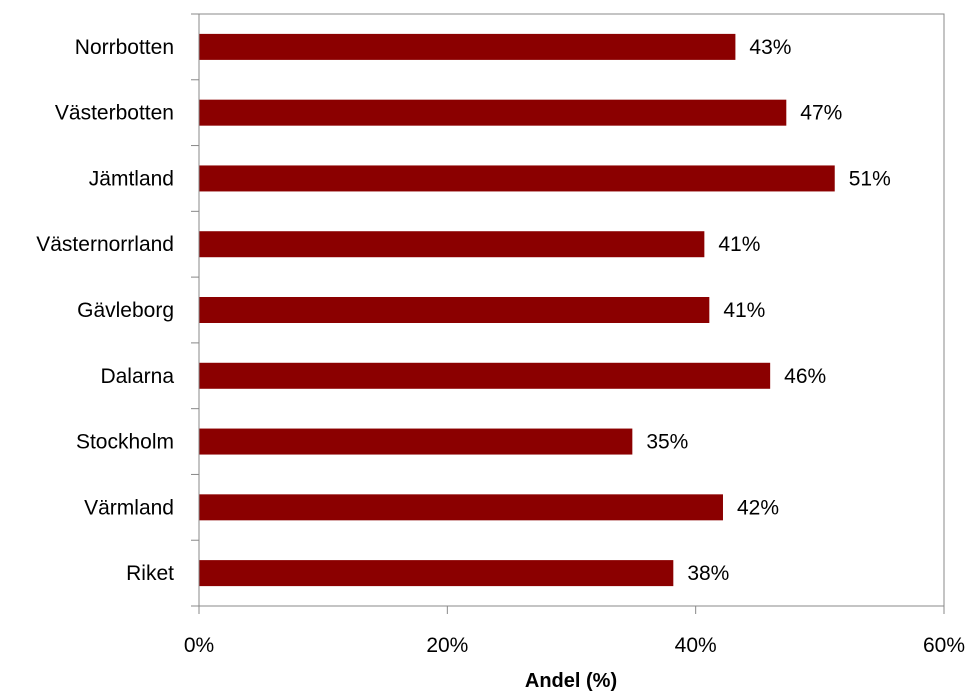  Describe the element at coordinates (667, 442) in the screenshot. I see `value-label: 35%` at that location.